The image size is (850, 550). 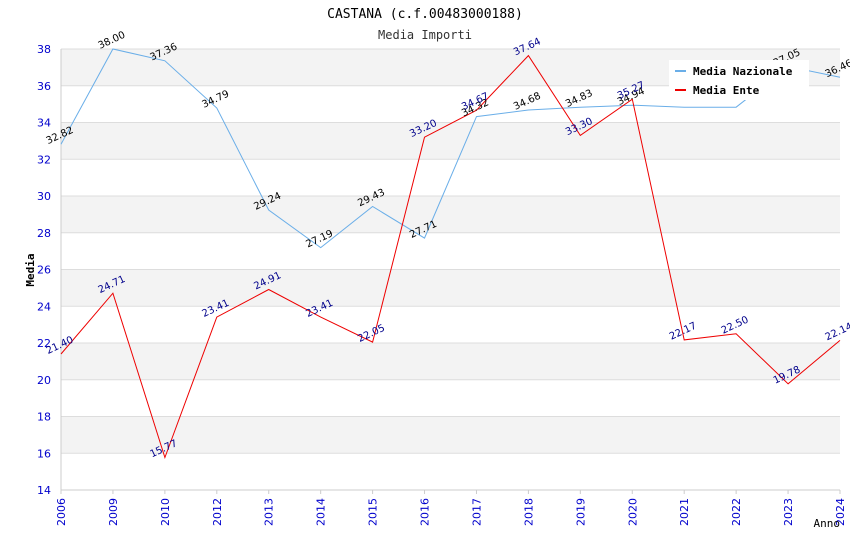 What do you see at coordinates (425, 14) in the screenshot?
I see `chart-title: CASTANA (c.f.00483000188)` at bounding box center [425, 14].